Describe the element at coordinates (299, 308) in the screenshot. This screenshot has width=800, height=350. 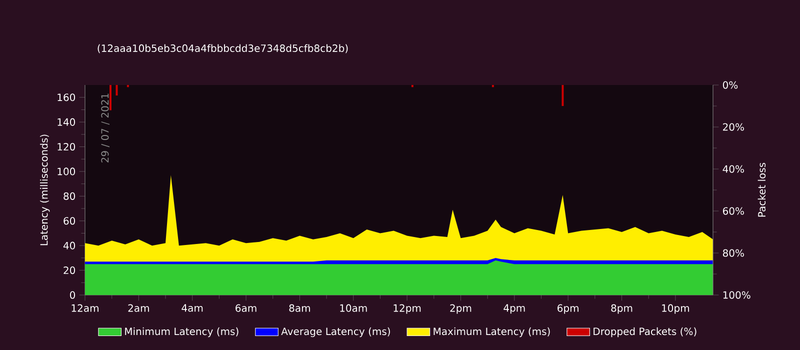
I see `x-tick-label: 8am` at that location.